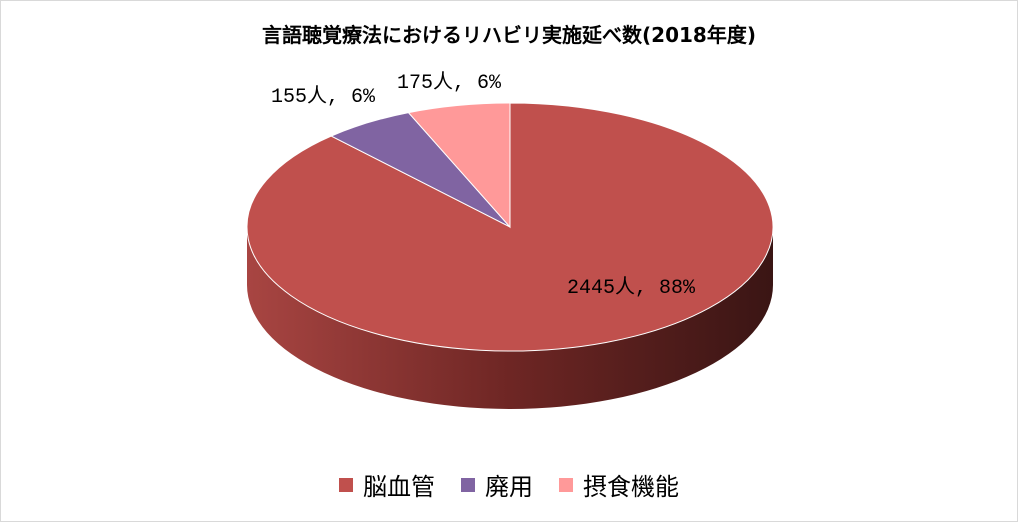 Image resolution: width=1018 pixels, height=522 pixels. I want to click on data-label-1: 155人, 6%, so click(323, 96).